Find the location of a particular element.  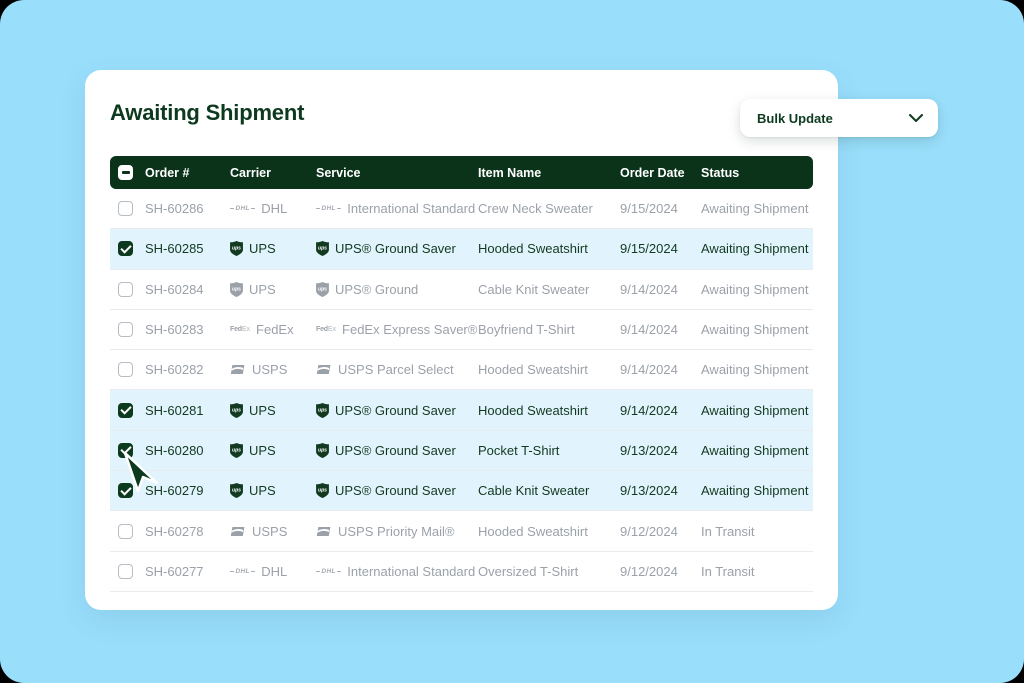

page-title: Awaiting Shipment is located at coordinates (207, 112).